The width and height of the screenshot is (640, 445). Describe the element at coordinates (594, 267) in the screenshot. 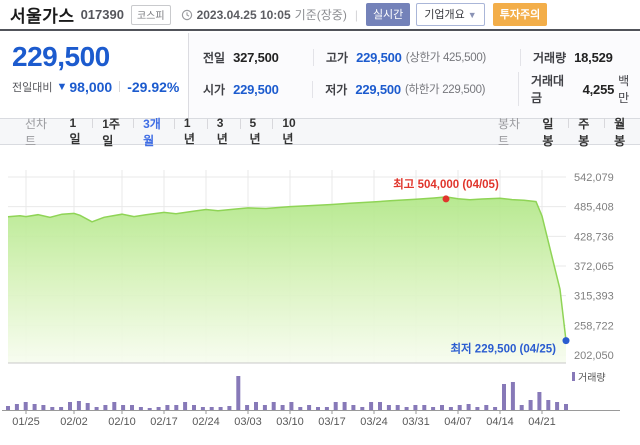

I see `y-axis-label: 372,065` at that location.